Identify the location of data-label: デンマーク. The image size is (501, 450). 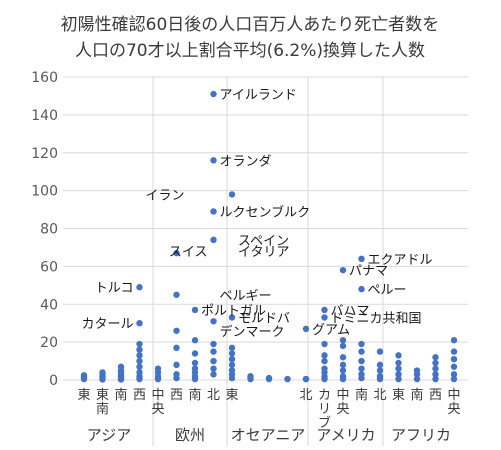
(252, 332).